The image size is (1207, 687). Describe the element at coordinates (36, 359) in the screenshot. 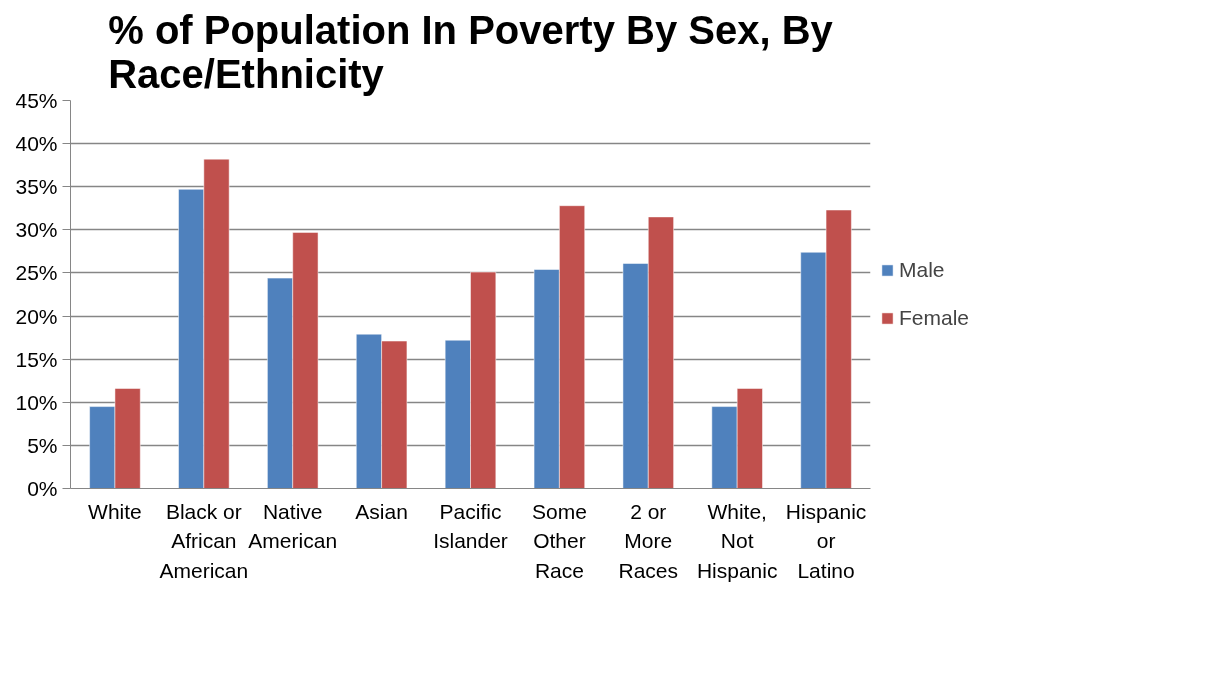

I see `y-tick-label: 15%` at that location.